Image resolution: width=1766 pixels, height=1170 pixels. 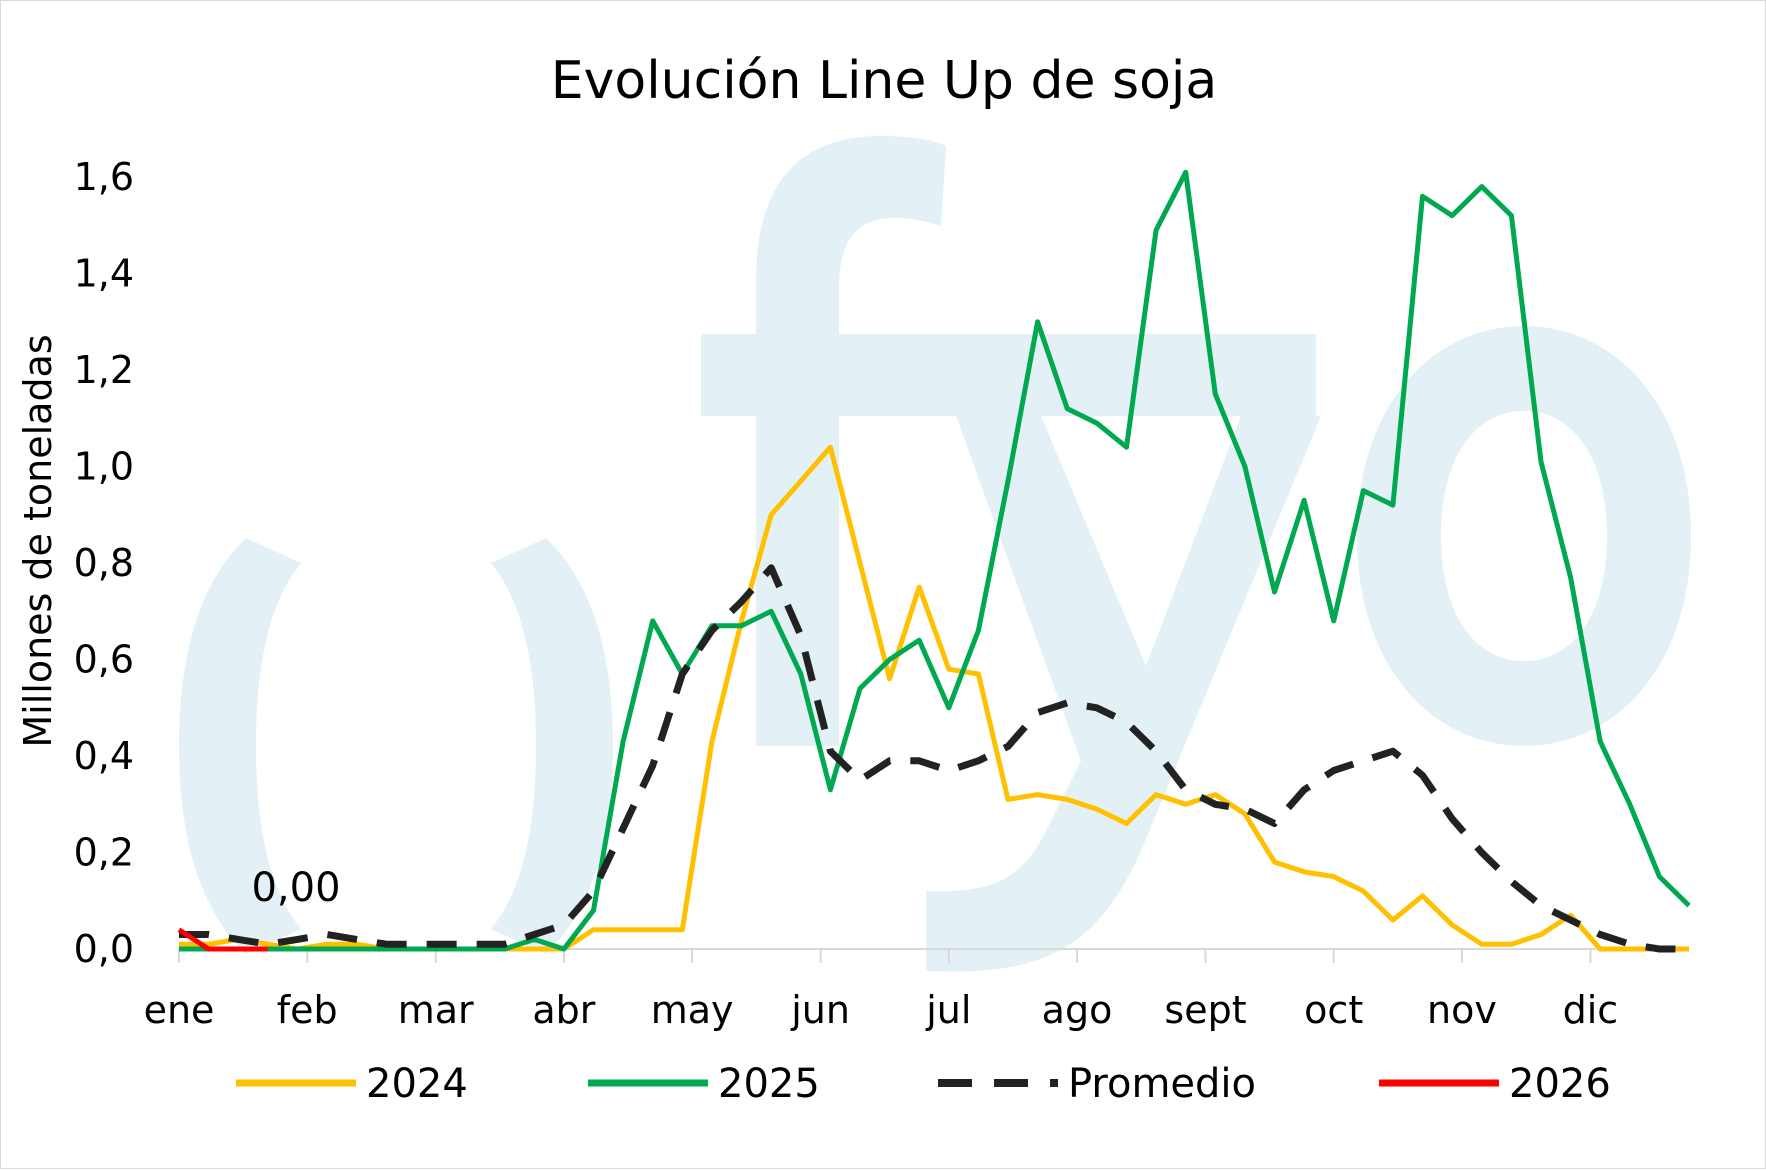 What do you see at coordinates (884, 81) in the screenshot?
I see `chart-title: Evolución Line Up de soja` at bounding box center [884, 81].